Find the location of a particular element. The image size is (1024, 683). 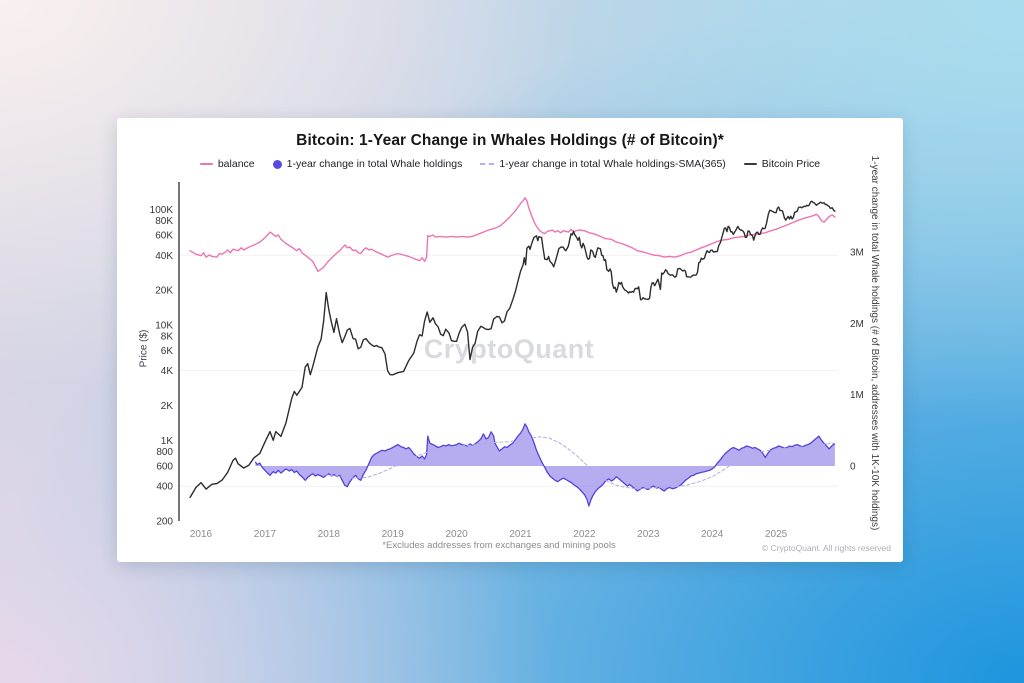

x-axis-tick-label: 2021 is located at coordinates (520, 534).